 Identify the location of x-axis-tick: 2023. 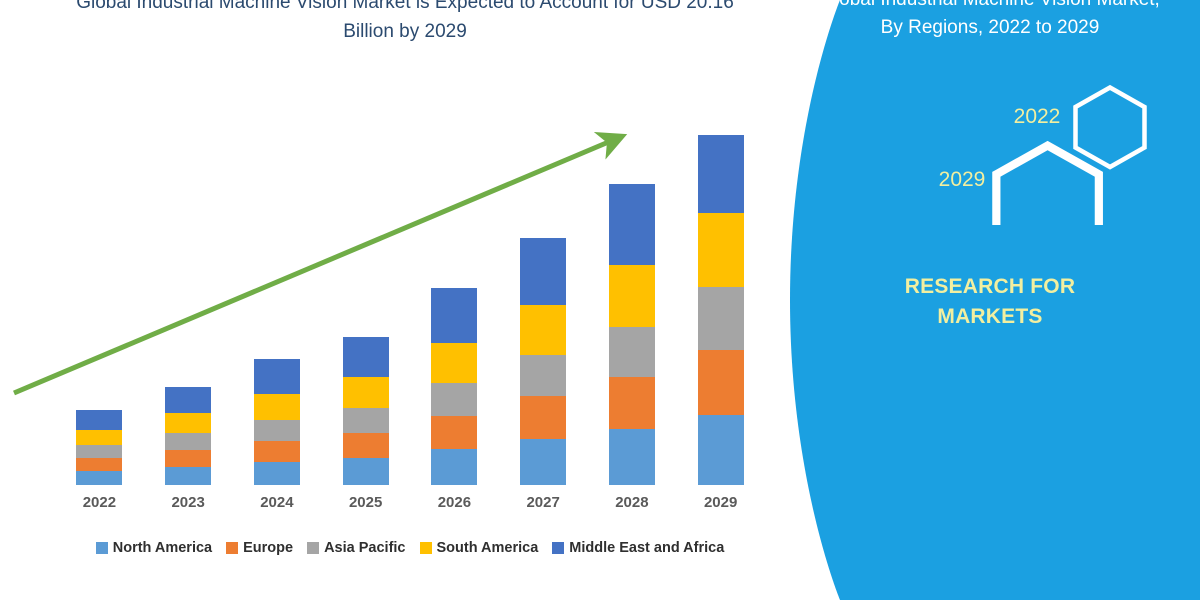
(188, 502).